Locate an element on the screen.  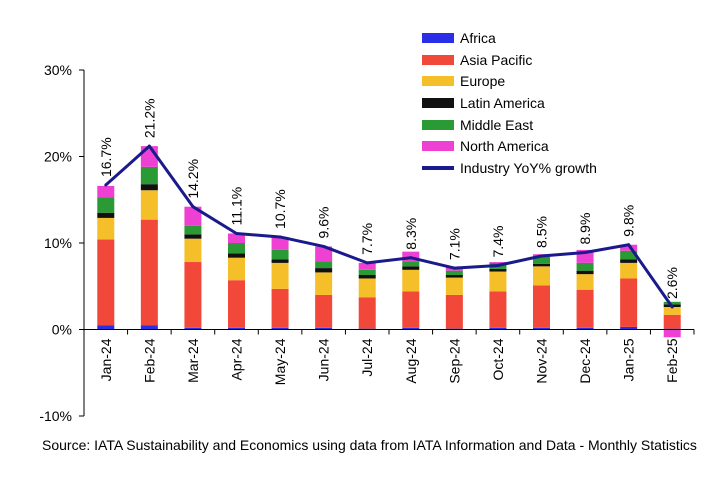
data-label: 7.4% is located at coordinates (498, 242).